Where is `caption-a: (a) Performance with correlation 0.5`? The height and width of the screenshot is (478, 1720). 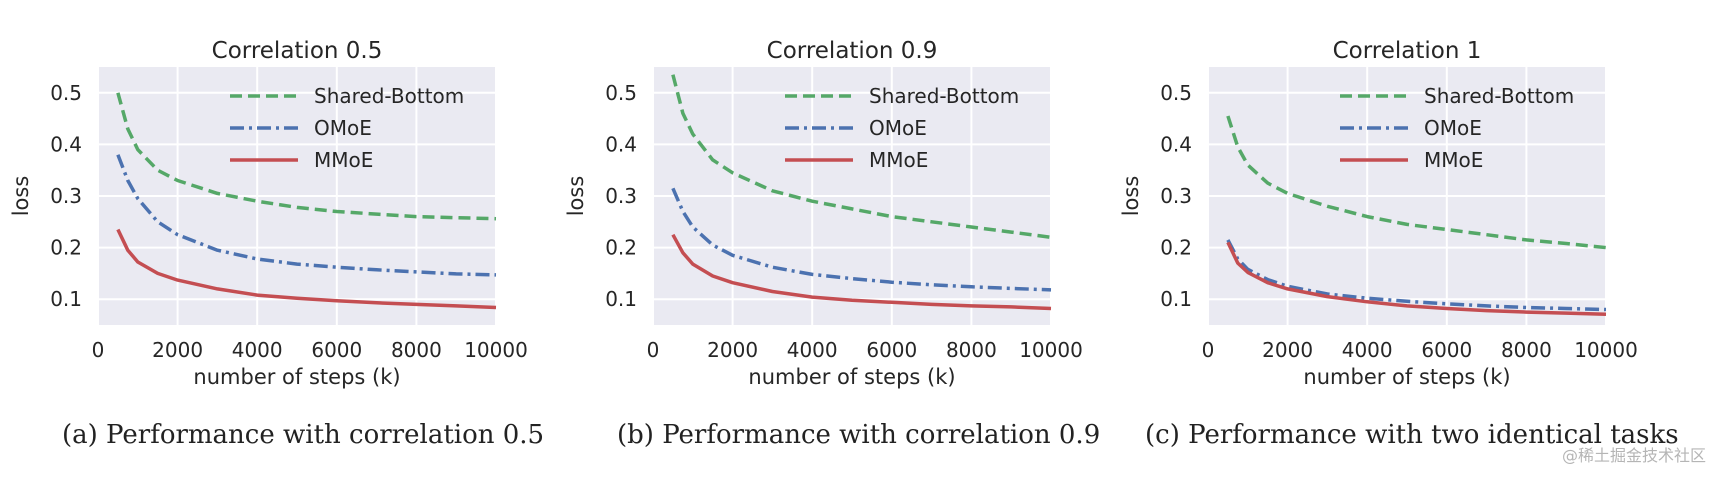
caption-a: (a) Performance with correlation 0.5 is located at coordinates (303, 435).